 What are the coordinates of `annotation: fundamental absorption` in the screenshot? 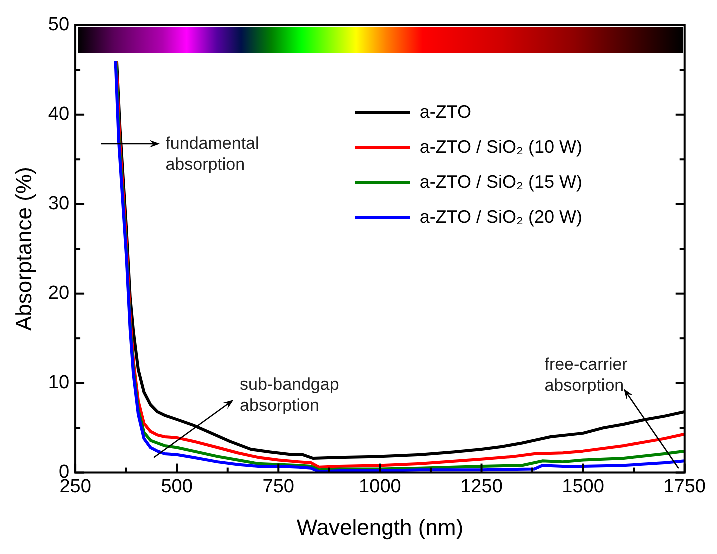 It's located at (213, 153).